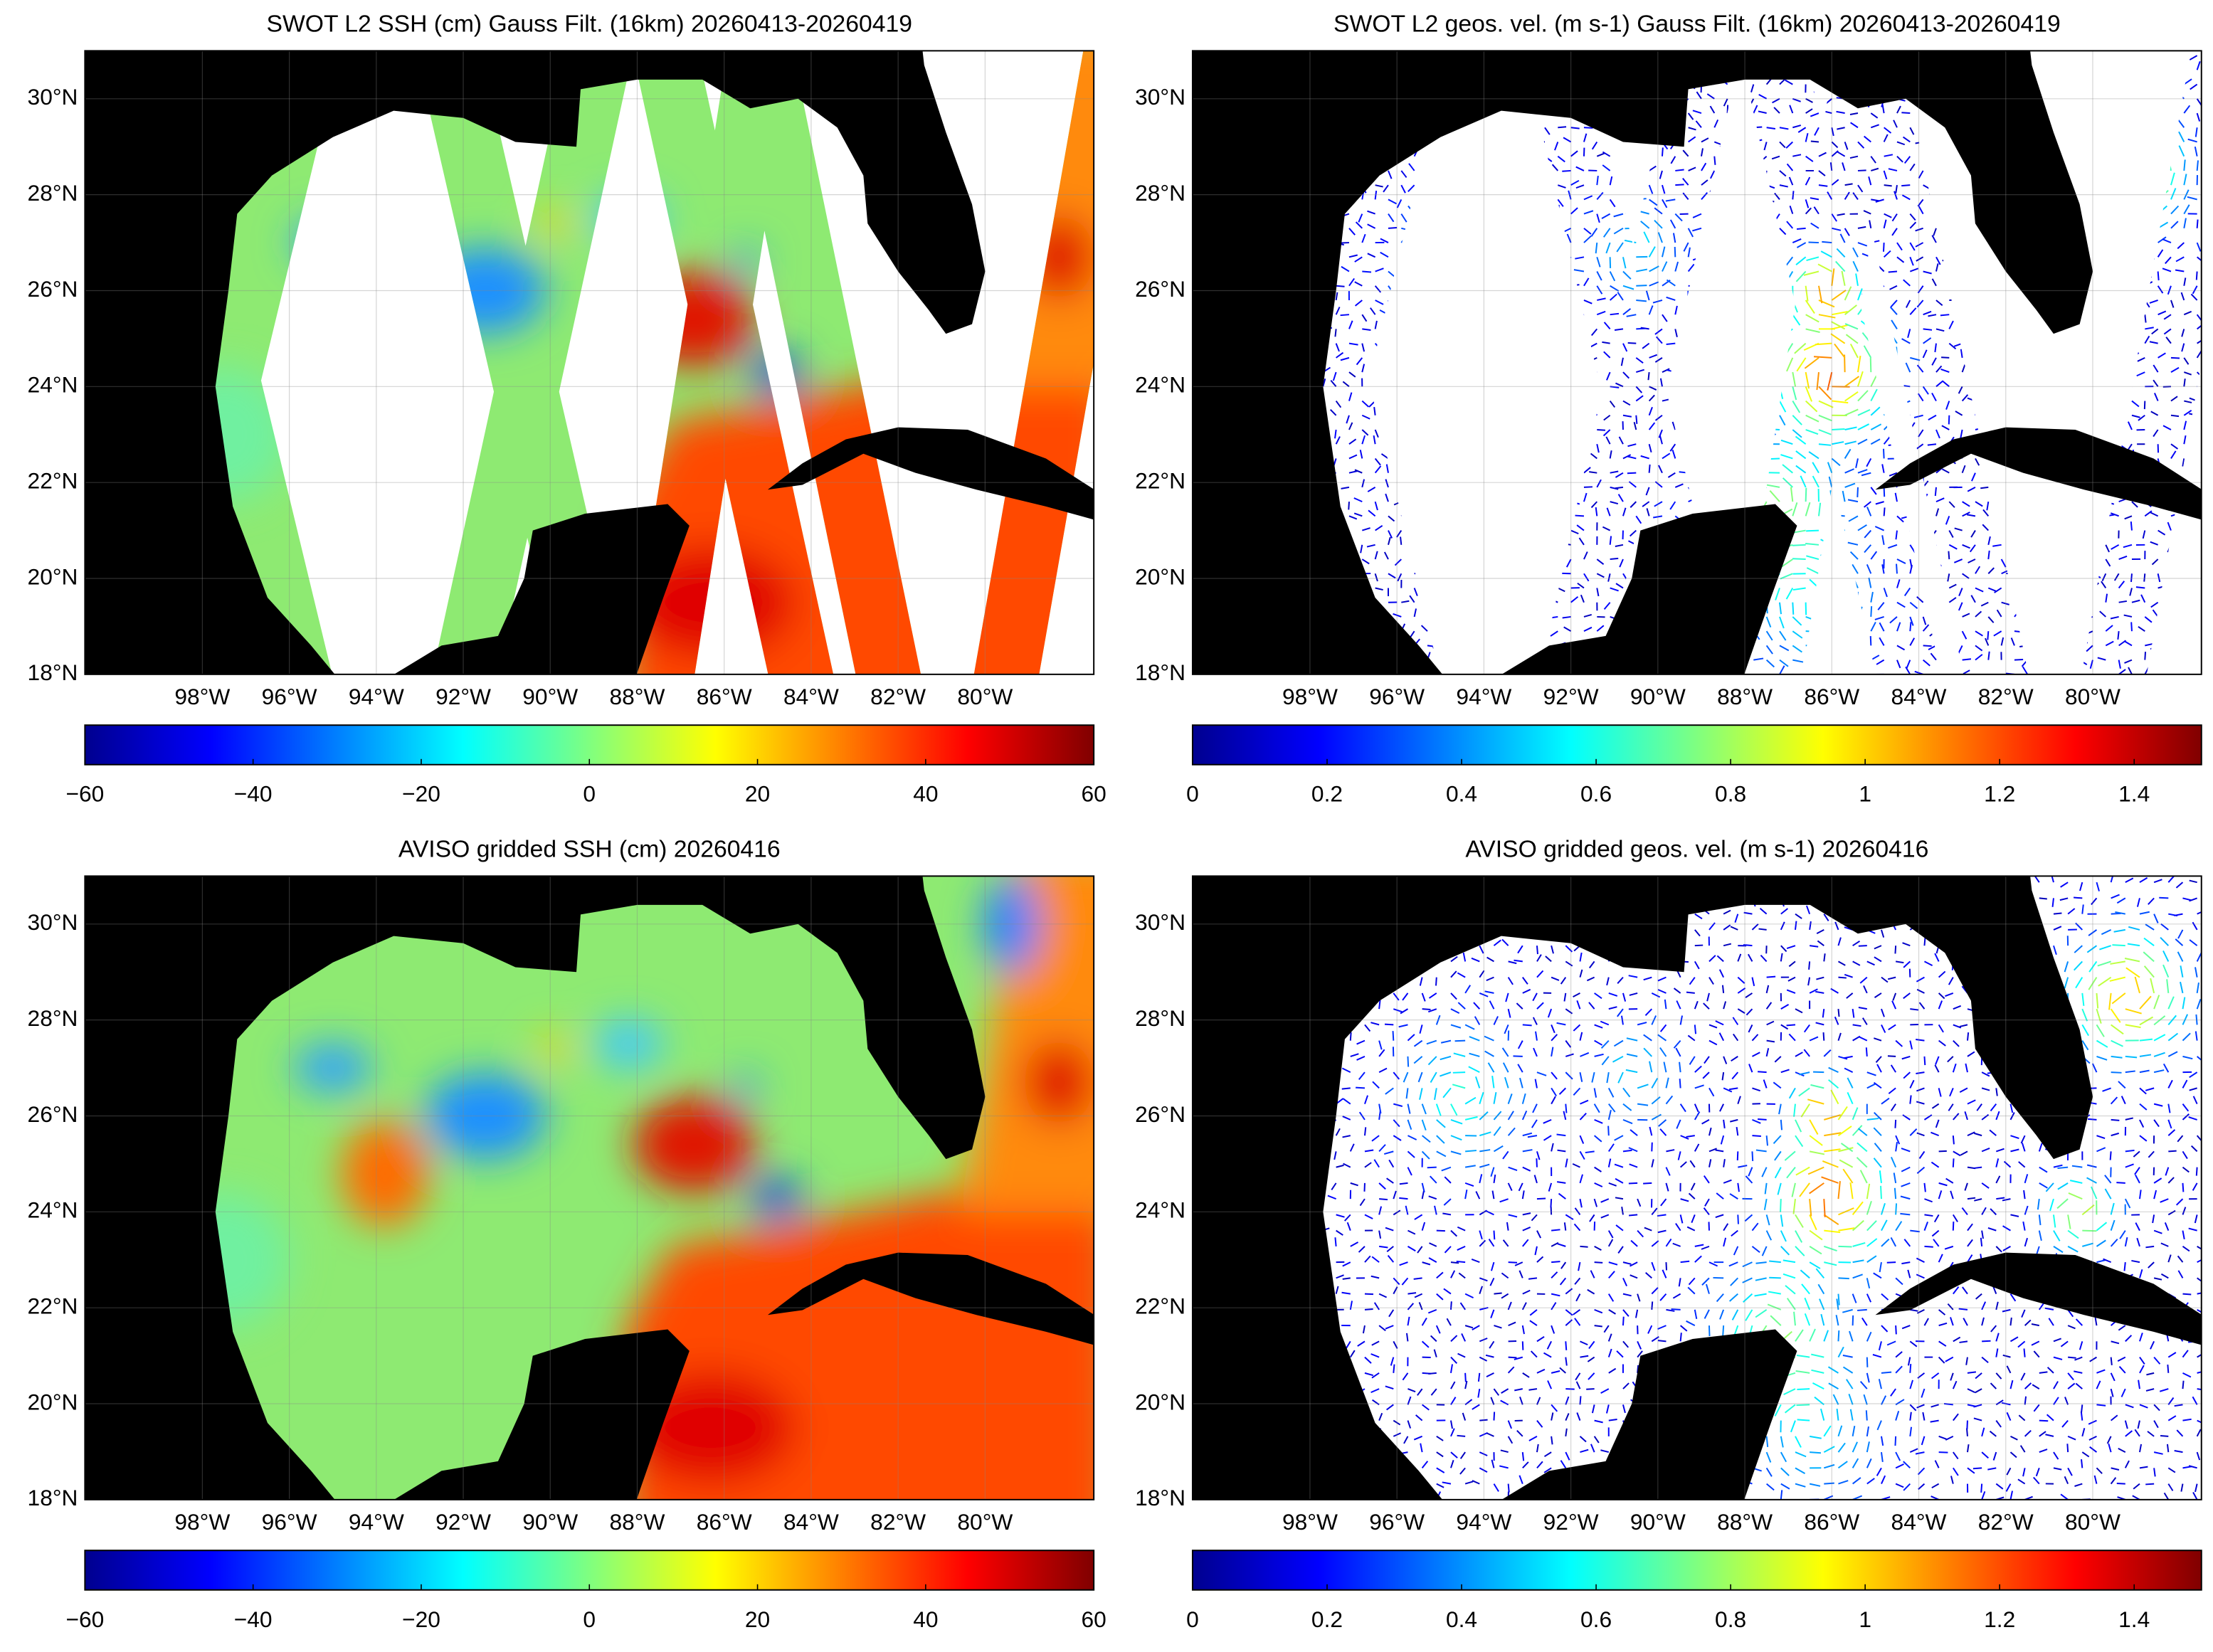  Describe the element at coordinates (746, 1087) in the screenshot. I see `field-blob` at that location.